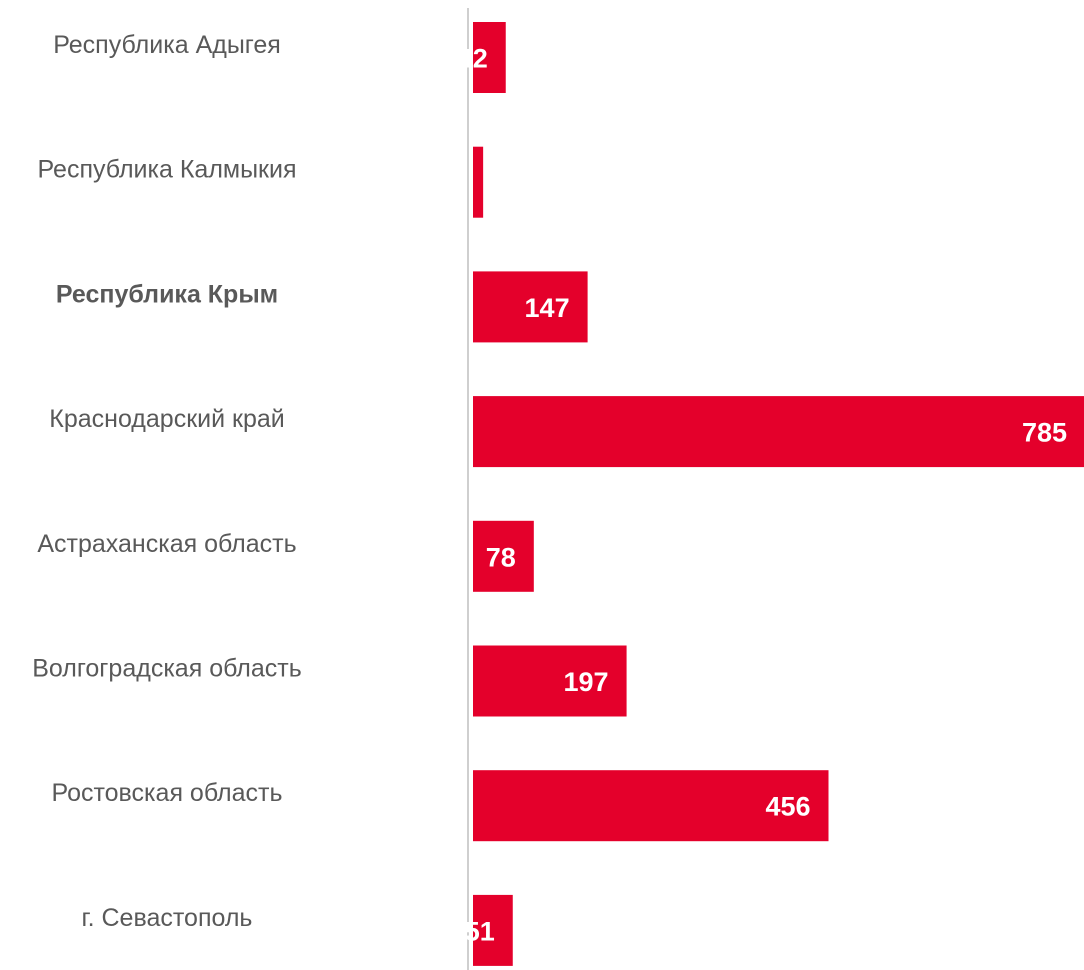 This screenshot has height=970, width=1084. Describe the element at coordinates (480, 931) in the screenshot. I see `data-label: 51` at that location.